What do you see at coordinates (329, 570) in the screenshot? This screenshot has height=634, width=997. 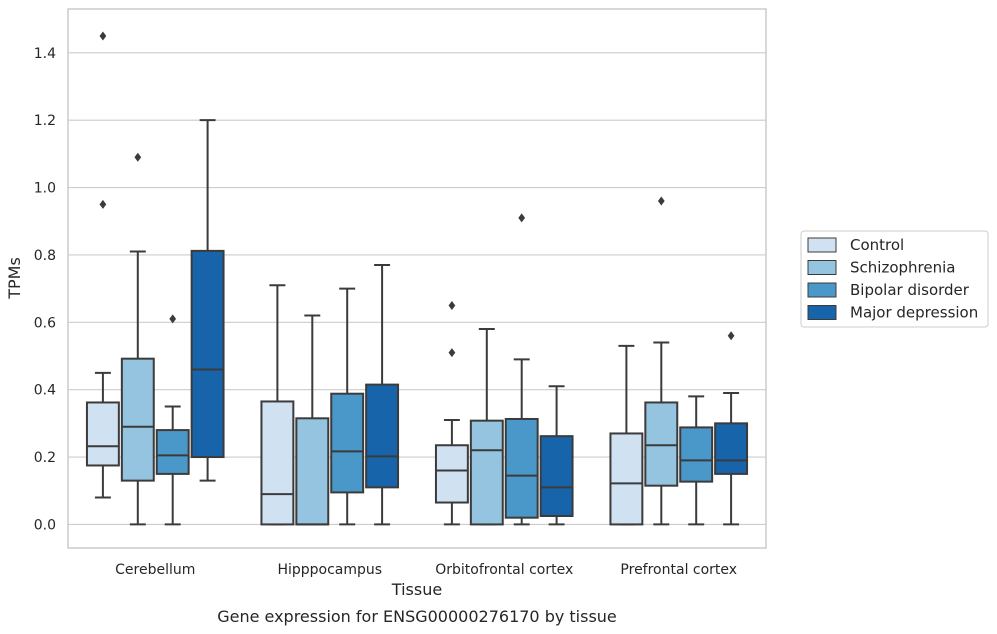 I see `x-tick-label: Hipppocampus` at bounding box center [329, 570].